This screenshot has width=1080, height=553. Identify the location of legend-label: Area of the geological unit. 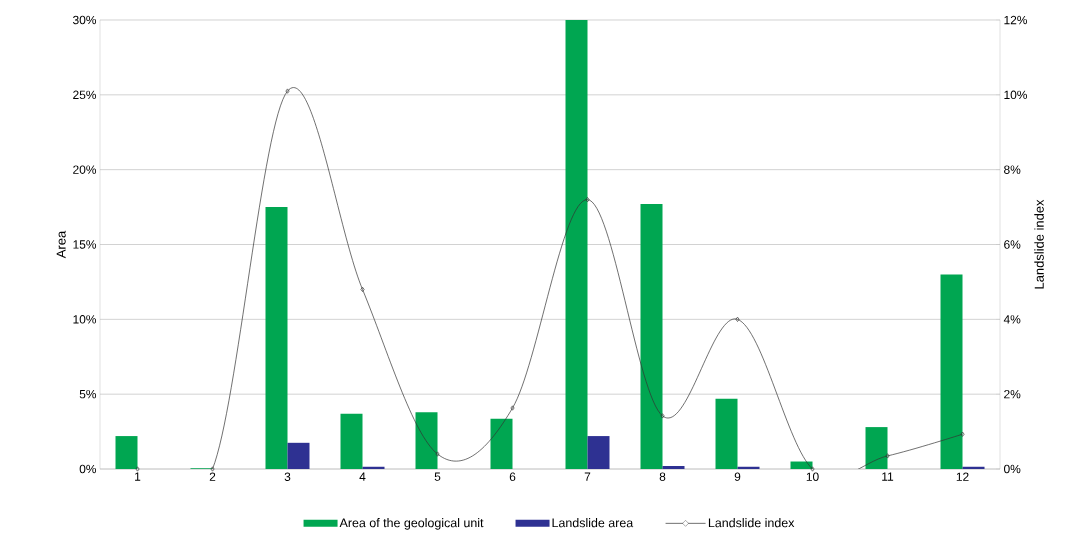
(411, 524).